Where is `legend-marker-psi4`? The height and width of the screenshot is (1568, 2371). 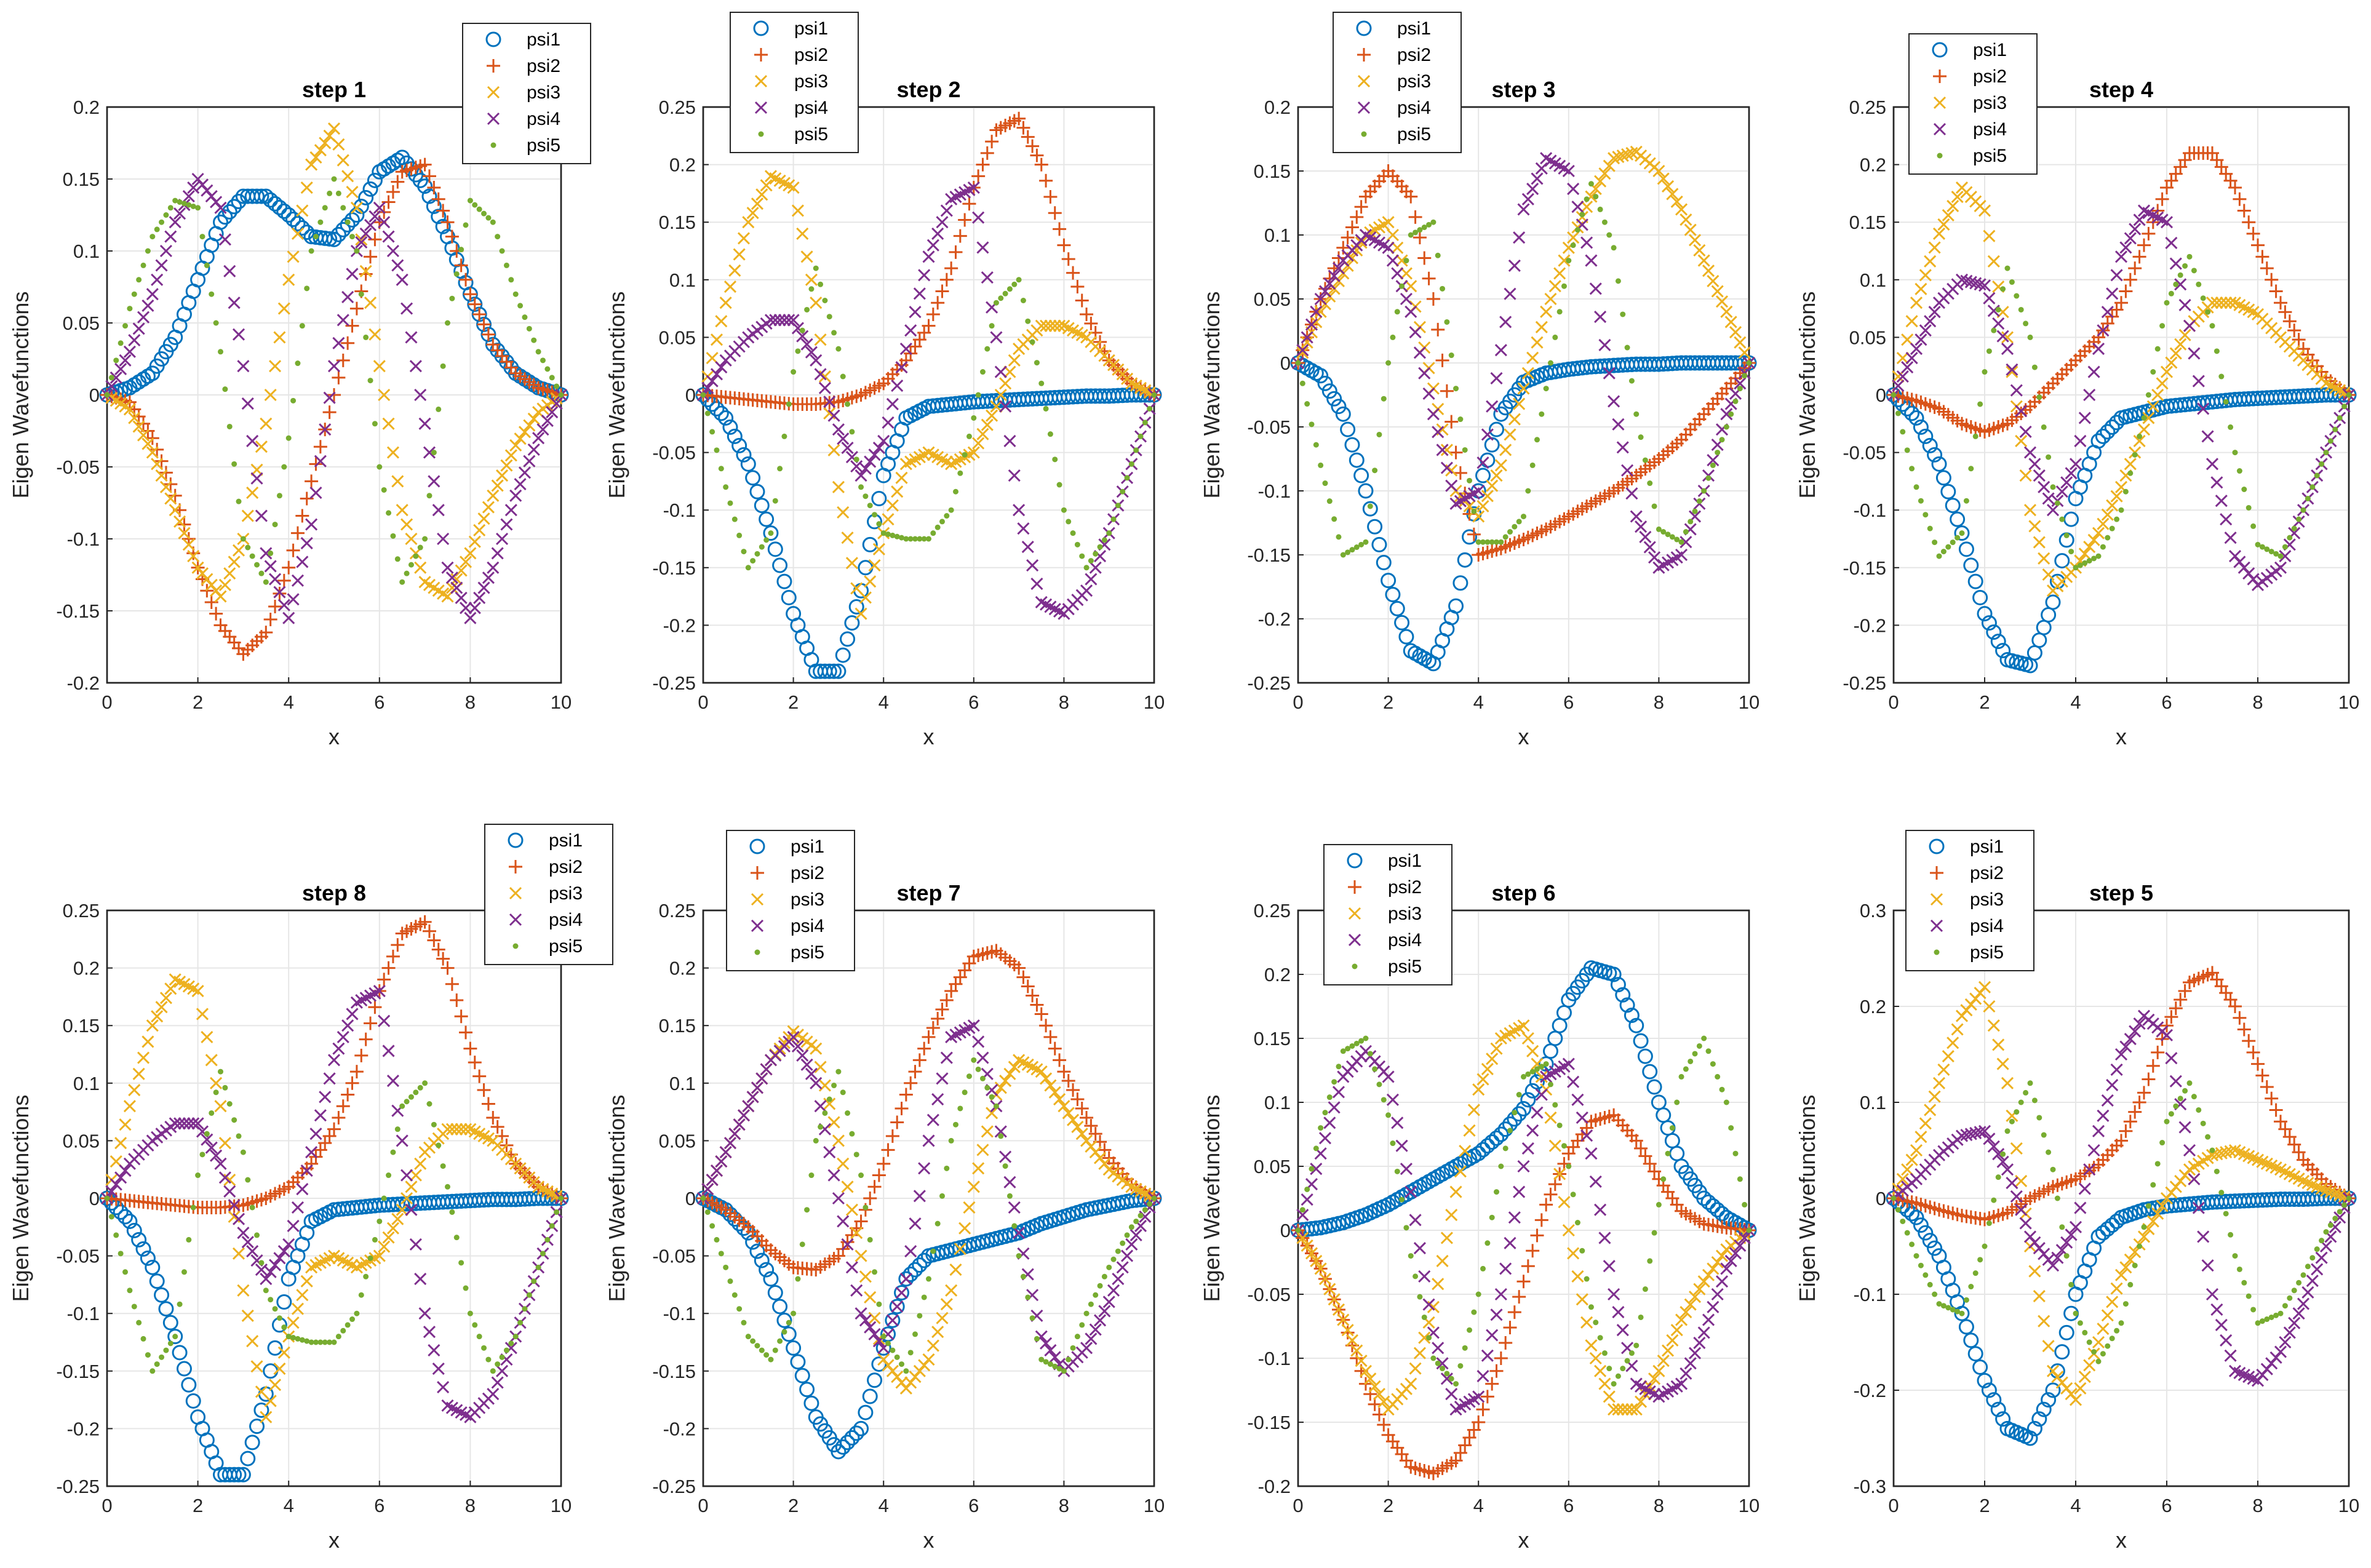
legend-marker-psi4 is located at coordinates (757, 926).